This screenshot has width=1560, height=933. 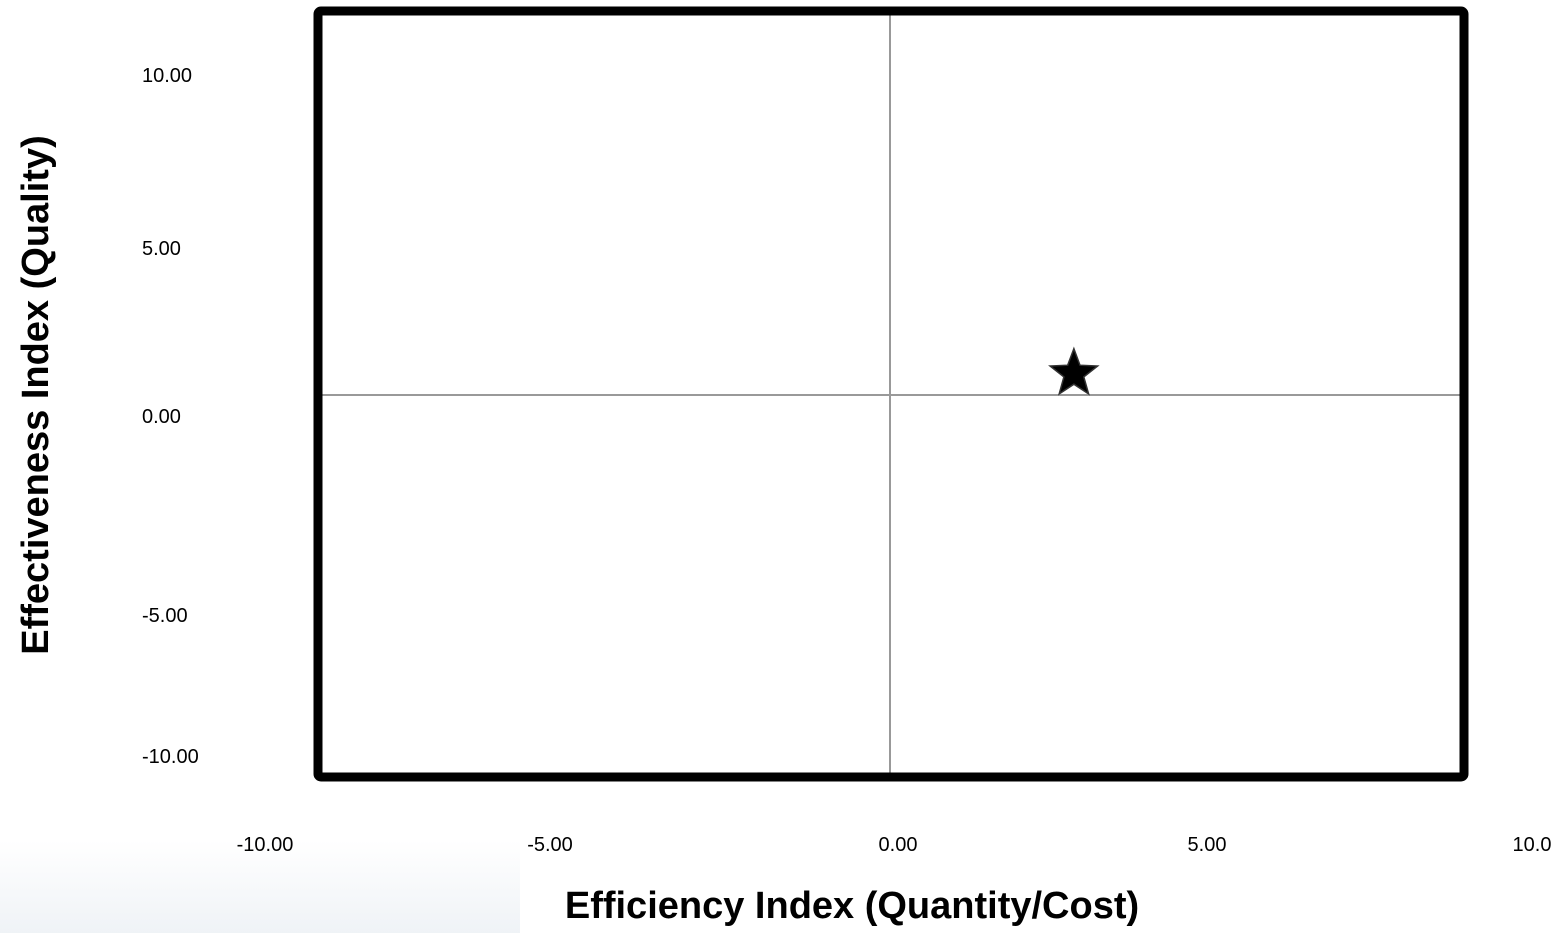 What do you see at coordinates (167, 76) in the screenshot?
I see `y-tick-label: 10.00` at bounding box center [167, 76].